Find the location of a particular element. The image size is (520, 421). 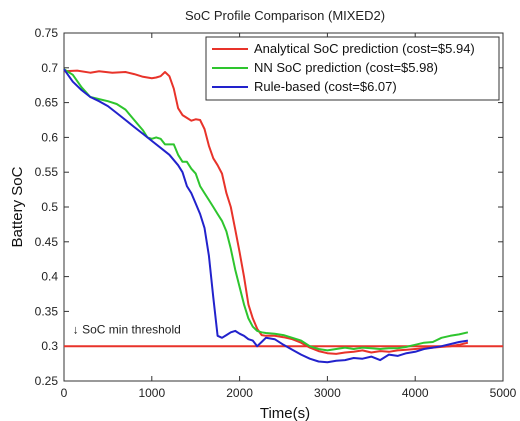

y-tick-label-7: 0.6 is located at coordinates (49, 137).